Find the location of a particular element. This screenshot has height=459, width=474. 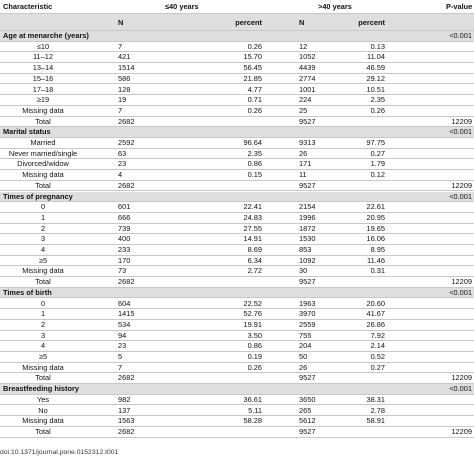

cell-n-young: 5 is located at coordinates (120, 356).